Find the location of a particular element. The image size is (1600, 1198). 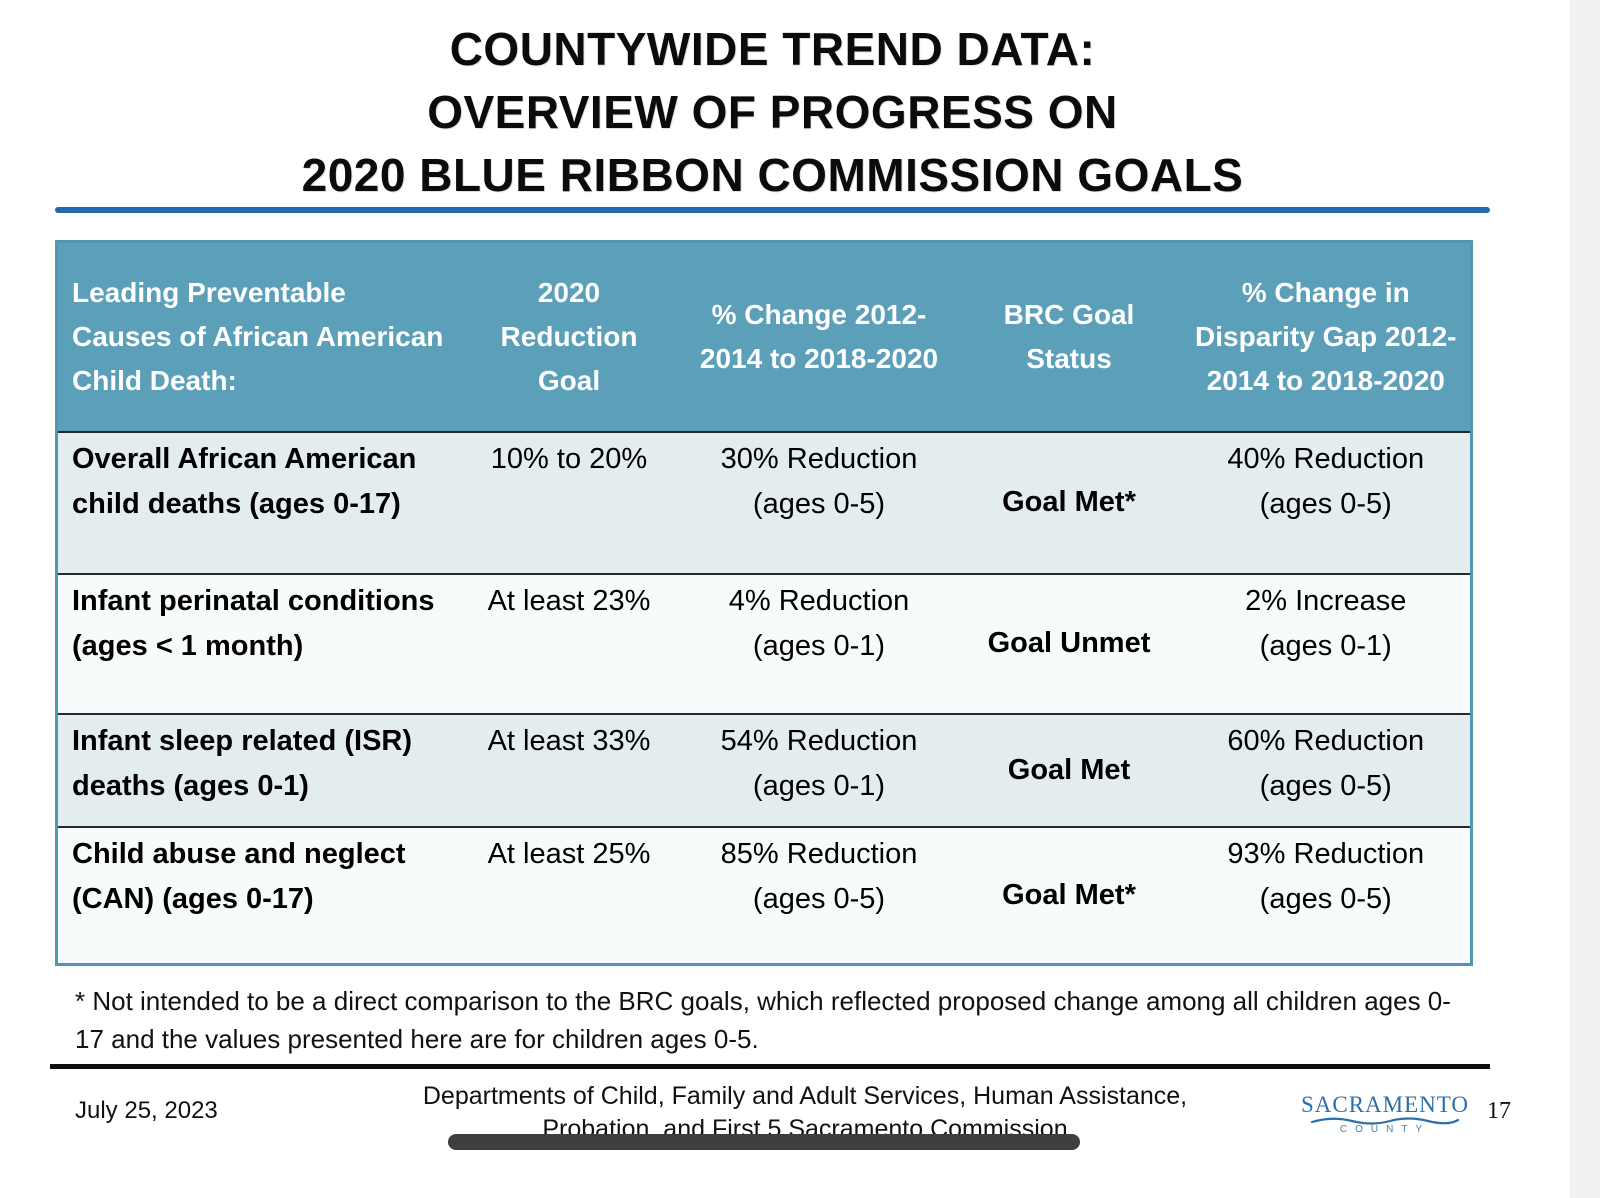

cell-disparity-value: 93% Reduction is located at coordinates (1326, 853).